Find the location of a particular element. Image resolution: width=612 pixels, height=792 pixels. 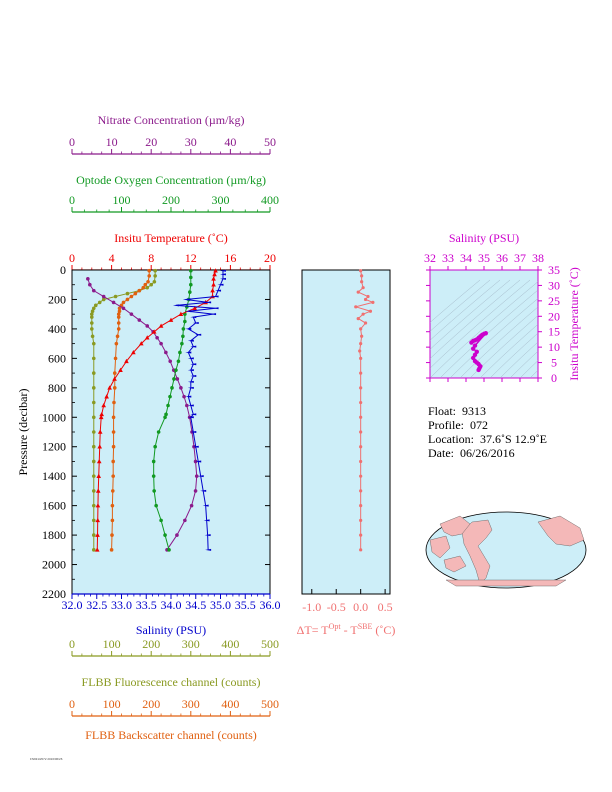

oxygen-tick-label: 0 is located at coordinates (72, 200).